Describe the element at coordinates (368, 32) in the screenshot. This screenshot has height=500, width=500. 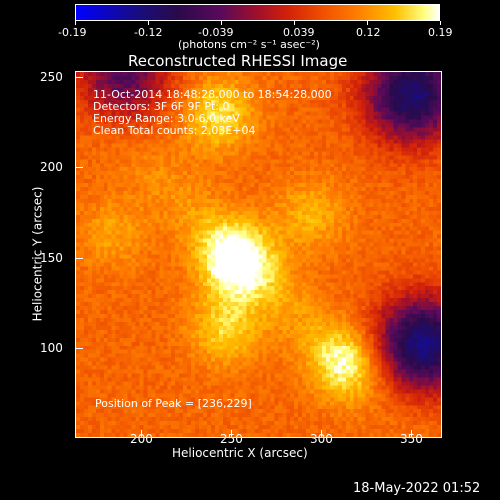
I see `colorbar-tick-label: 0.12` at that location.